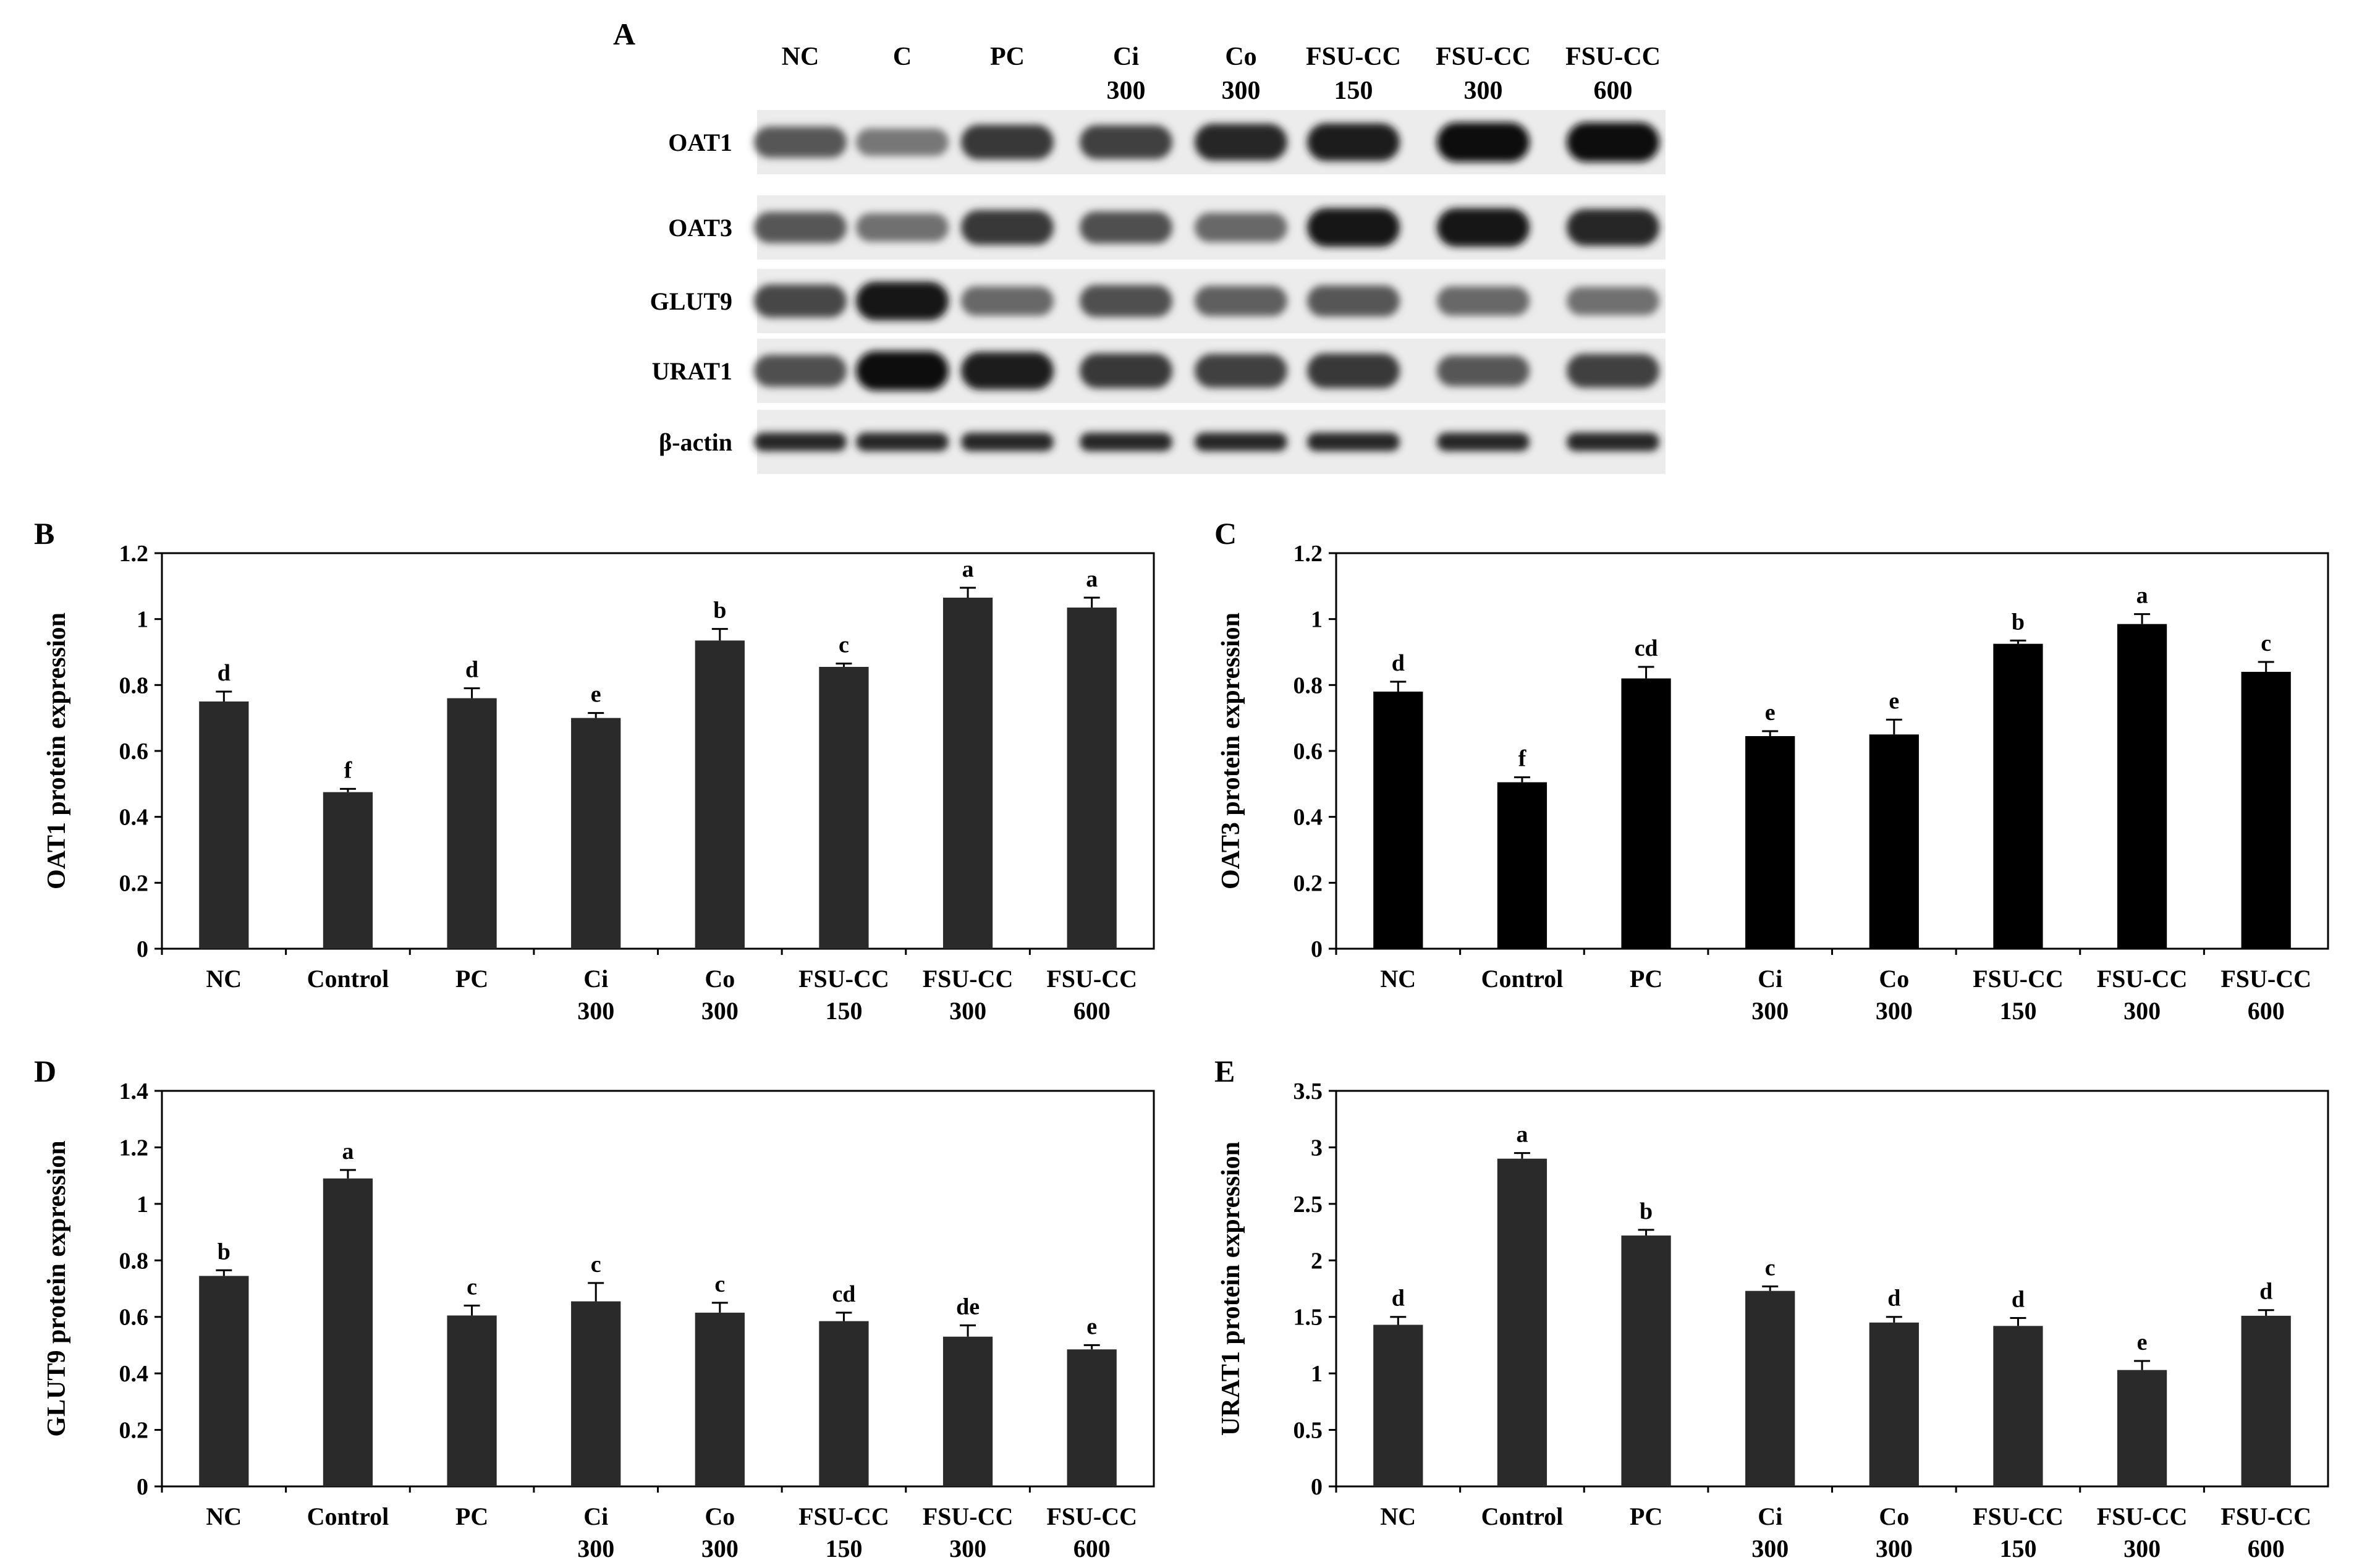  What do you see at coordinates (349, 770) in the screenshot?
I see `significance-letter: f` at bounding box center [349, 770].